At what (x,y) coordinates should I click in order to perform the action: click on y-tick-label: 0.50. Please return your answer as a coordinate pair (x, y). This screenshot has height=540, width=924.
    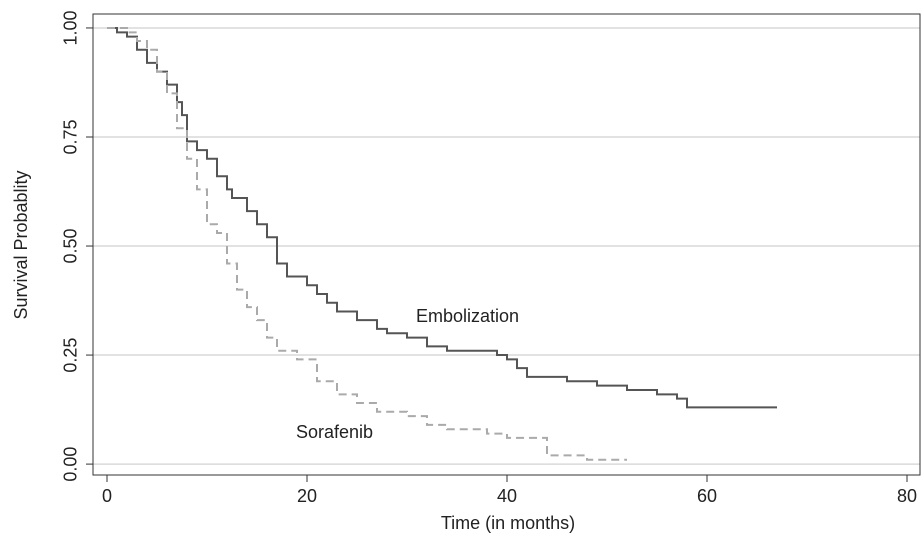
    Looking at the image, I should click on (71, 246).